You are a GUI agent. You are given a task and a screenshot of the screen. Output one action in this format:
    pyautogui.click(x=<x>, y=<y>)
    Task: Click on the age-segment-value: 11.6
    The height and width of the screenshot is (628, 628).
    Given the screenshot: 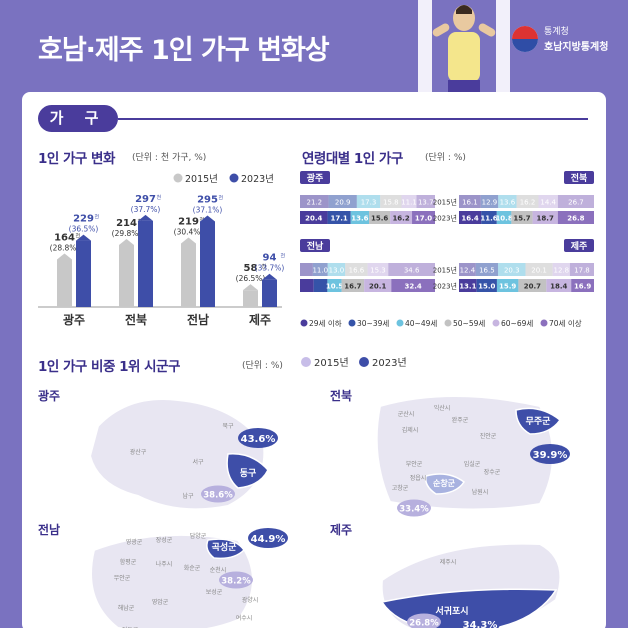 What is the action you would take?
    pyautogui.click(x=488, y=219)
    